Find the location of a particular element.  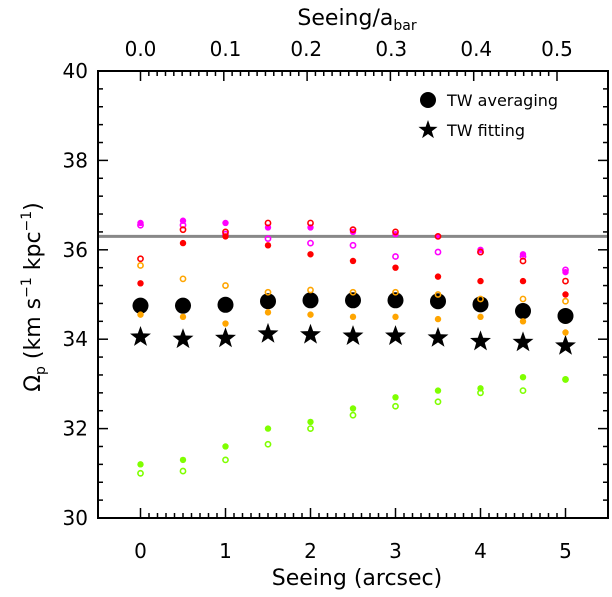

x-tick-label: 5 is located at coordinates (565, 551).